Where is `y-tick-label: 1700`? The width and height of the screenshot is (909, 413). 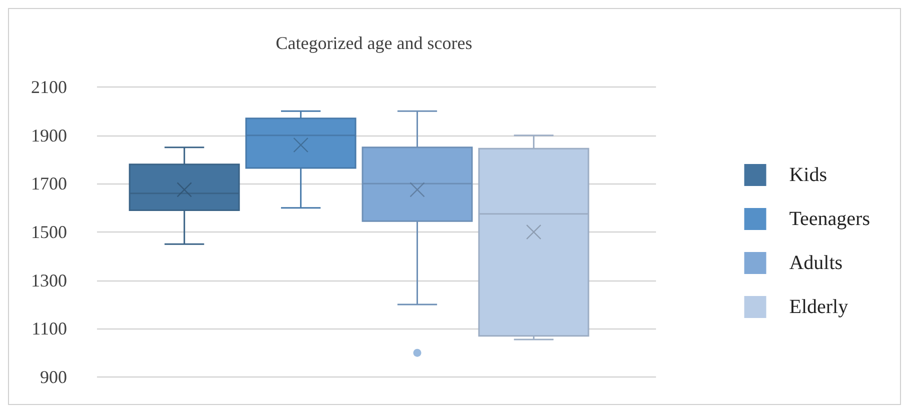 y-tick-label: 1700 is located at coordinates (49, 184).